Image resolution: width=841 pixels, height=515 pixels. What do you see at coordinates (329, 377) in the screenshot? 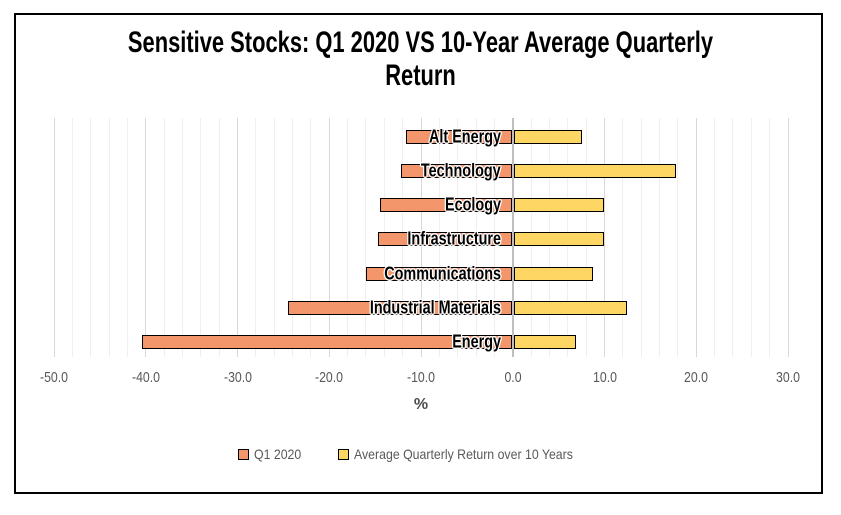
I see `x-tick-label--20.0: -20.0` at bounding box center [329, 377].